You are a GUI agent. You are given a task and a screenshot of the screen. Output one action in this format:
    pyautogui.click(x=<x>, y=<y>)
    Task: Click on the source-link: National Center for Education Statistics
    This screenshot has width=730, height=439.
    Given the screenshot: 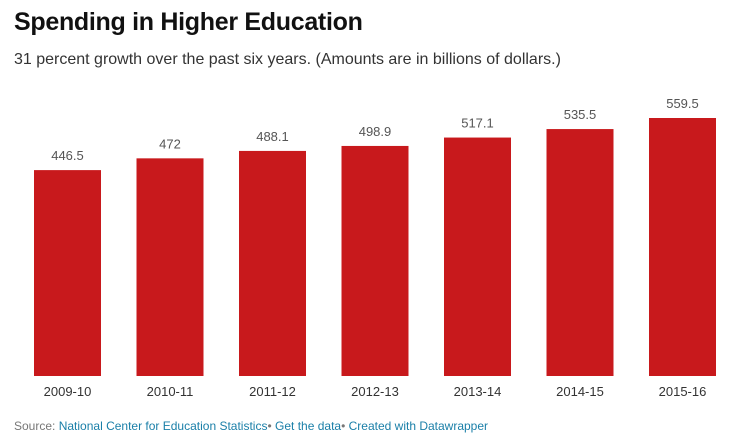 What is the action you would take?
    pyautogui.click(x=163, y=426)
    